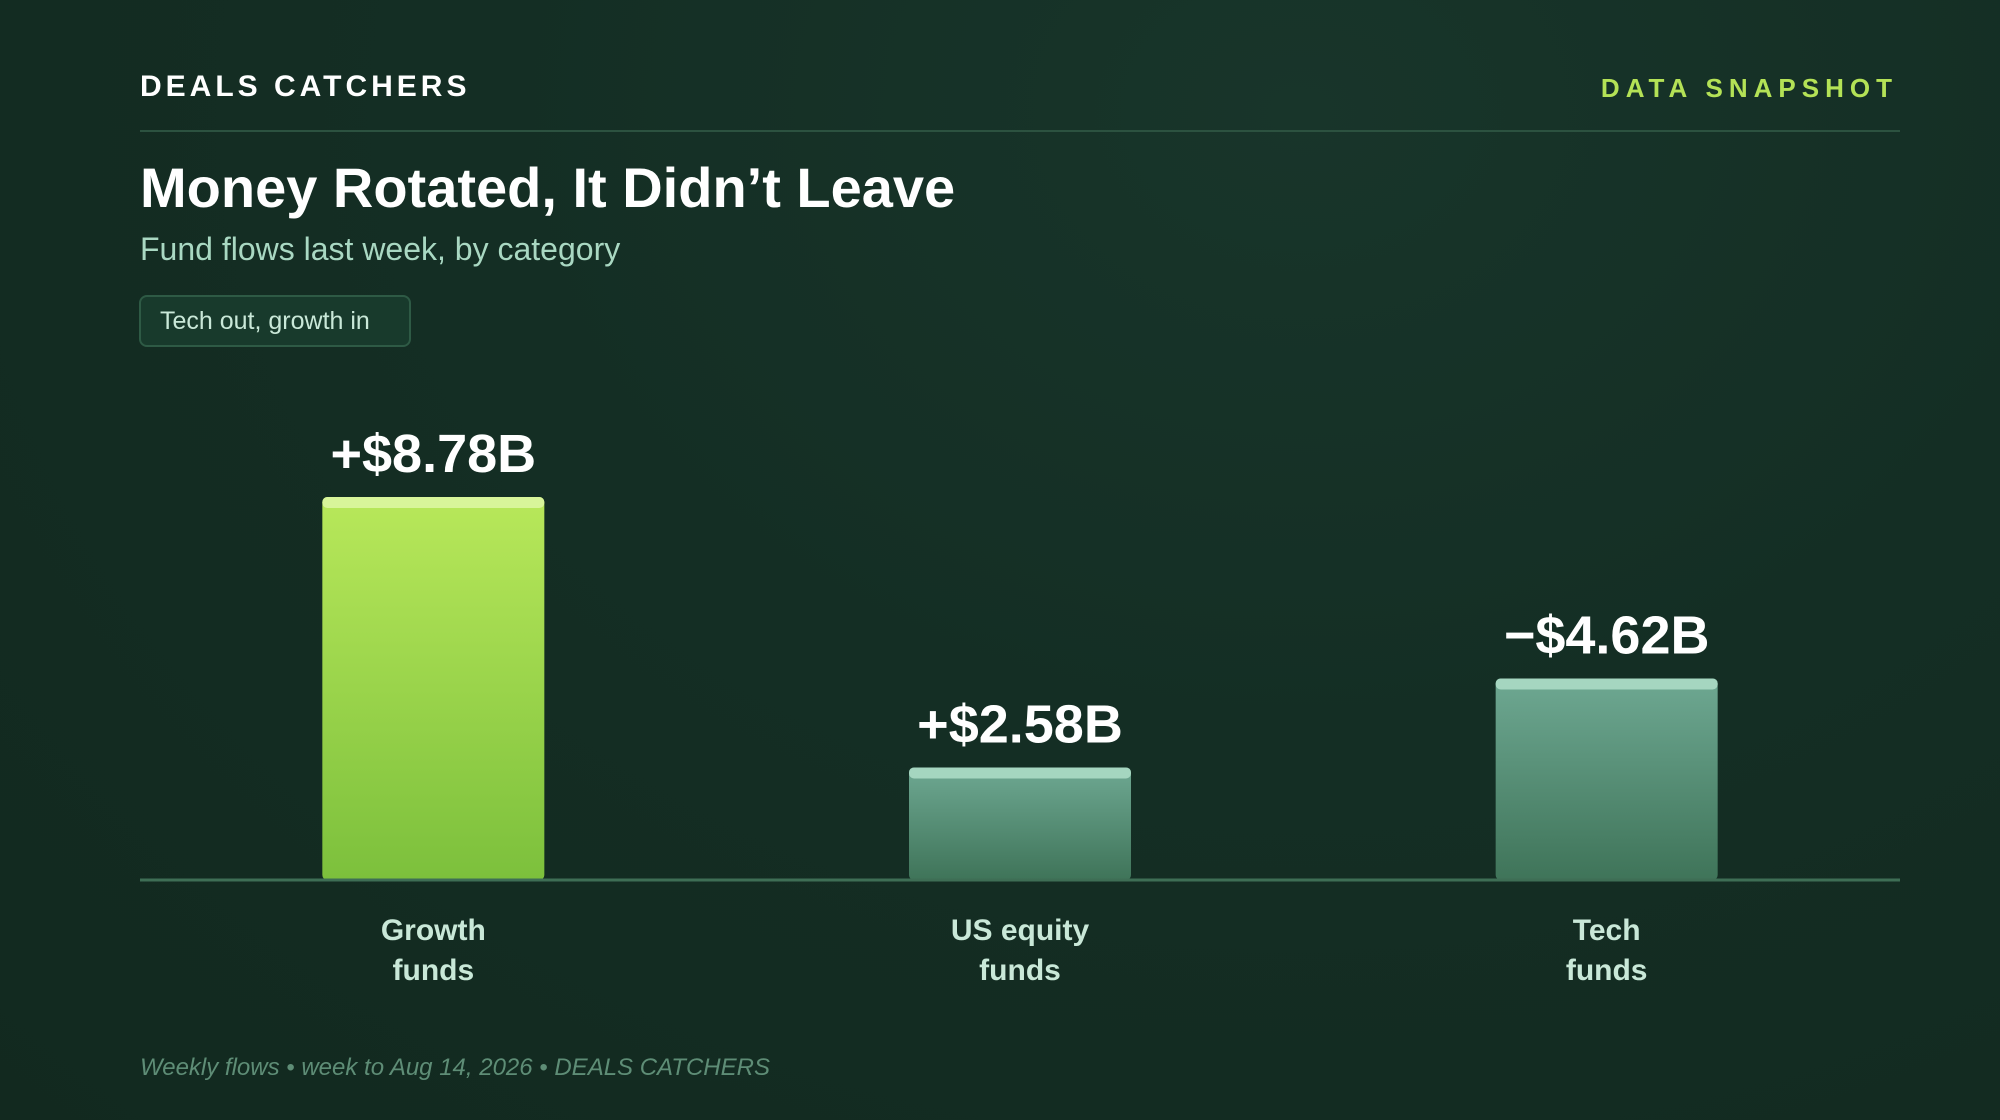 The width and height of the screenshot is (2000, 1120). Describe the element at coordinates (1020, 724) in the screenshot. I see `value-label-2: +$2.58B` at that location.